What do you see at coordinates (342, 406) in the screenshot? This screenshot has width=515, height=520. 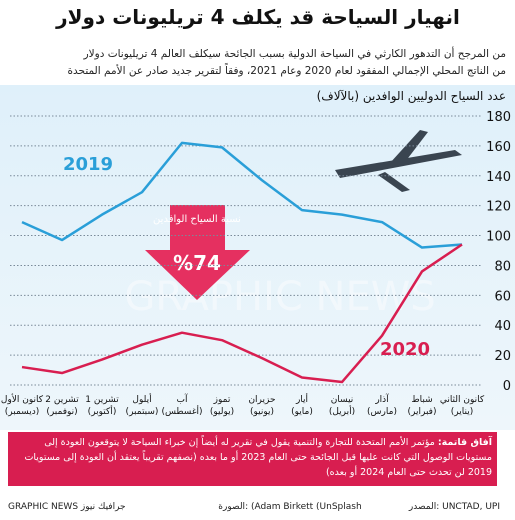 I see `x-tick-label: نيسان (أبريل)` at bounding box center [342, 406].